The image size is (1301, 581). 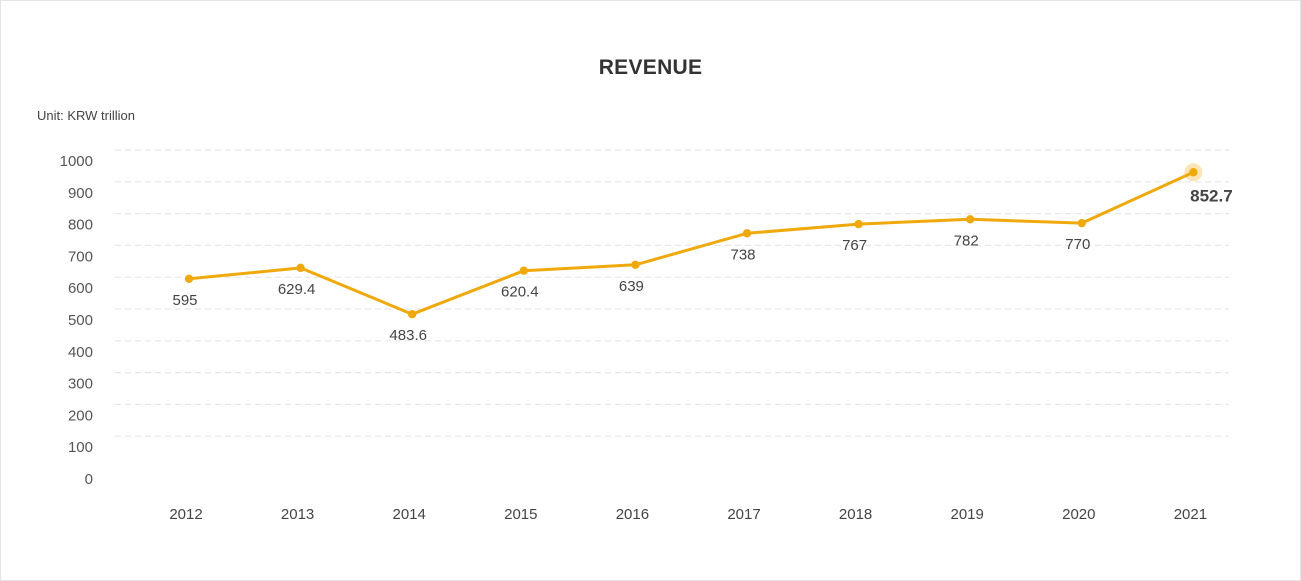 I want to click on y-tick-label: 100, so click(x=80, y=447).